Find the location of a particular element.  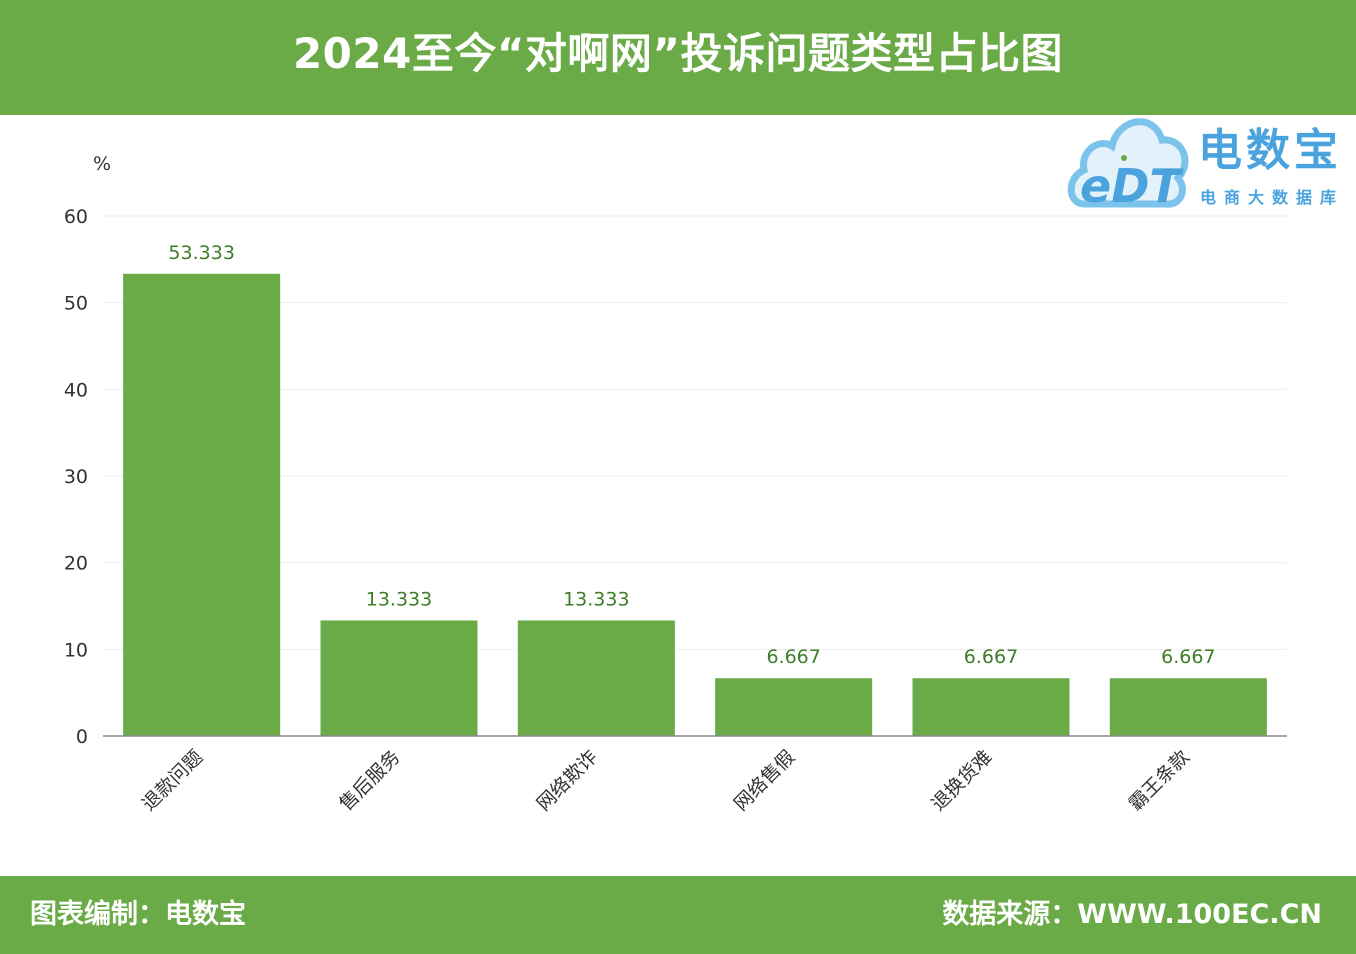

footer-banner: 图表编制：电数宝 数据来源：WWW.100EC.CN is located at coordinates (678, 915).